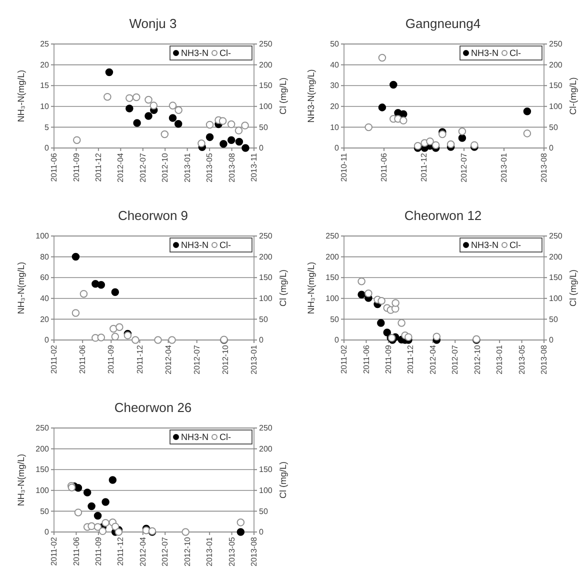 This screenshot has width=583, height=585. Describe the element at coordinates (266, 469) in the screenshot. I see `y2-tick-label: 150` at that location.